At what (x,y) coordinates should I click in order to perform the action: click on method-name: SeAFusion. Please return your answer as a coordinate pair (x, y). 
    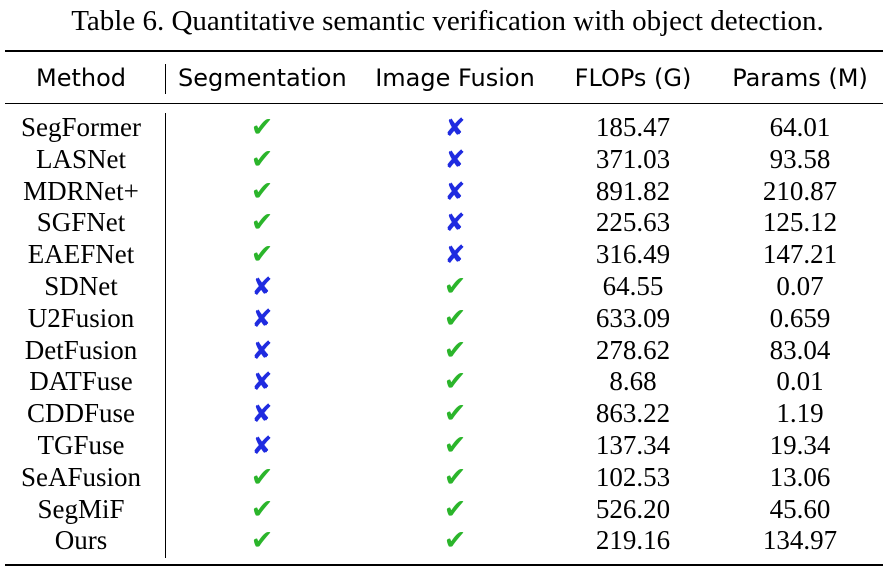
    Looking at the image, I should click on (81, 476).